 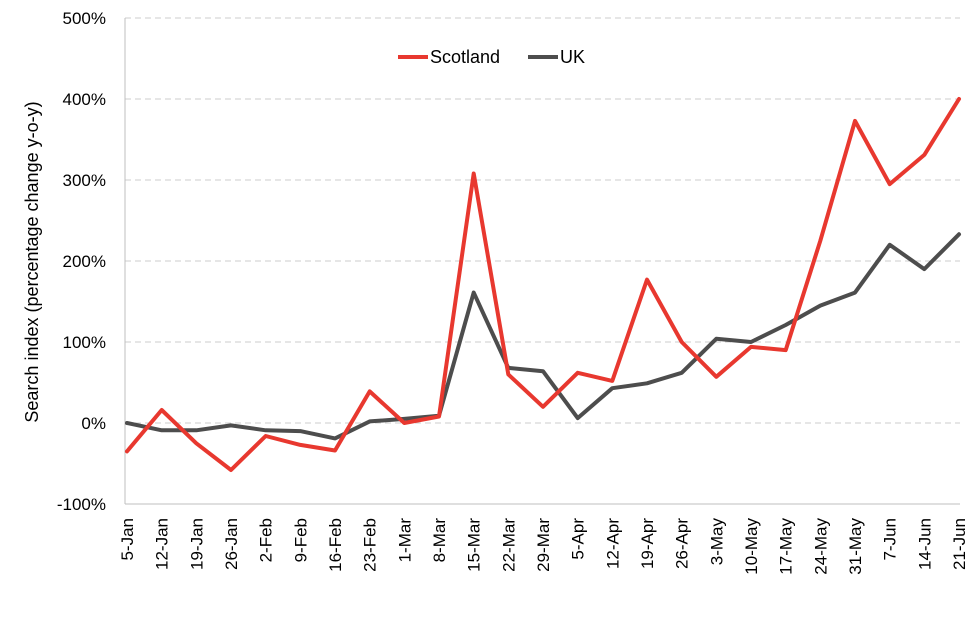 What do you see at coordinates (84, 18) in the screenshot?
I see `y-tick-label: 500%` at bounding box center [84, 18].